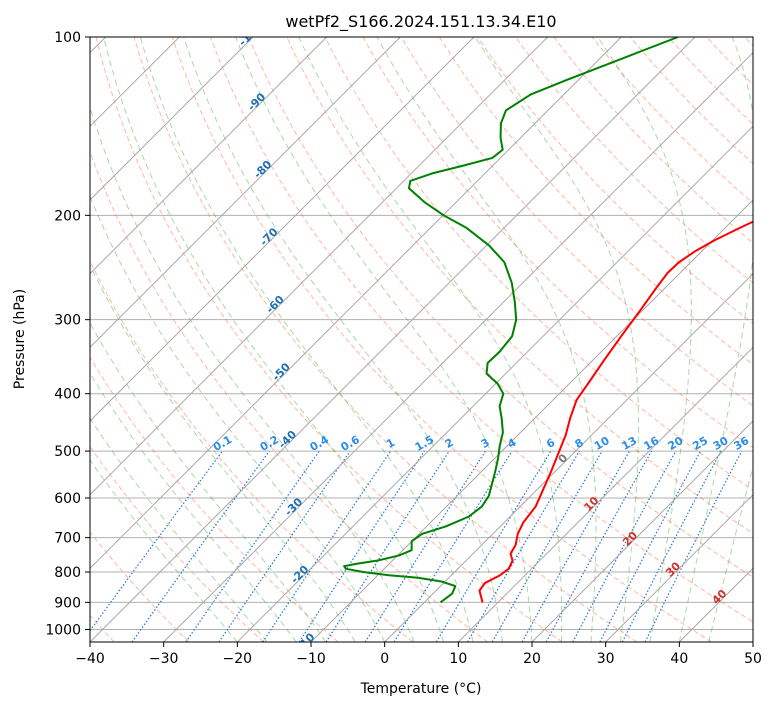 This screenshot has width=775, height=708. What do you see at coordinates (384, 659) in the screenshot?
I see `x-tick-label: 0` at bounding box center [384, 659].